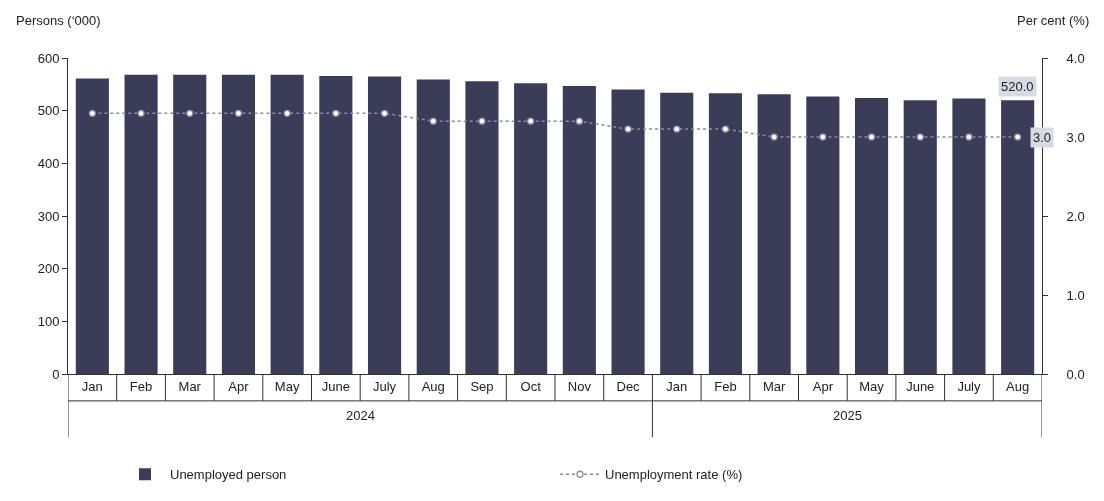  What do you see at coordinates (48, 269) in the screenshot?
I see `y-tick-label: 200` at bounding box center [48, 269].